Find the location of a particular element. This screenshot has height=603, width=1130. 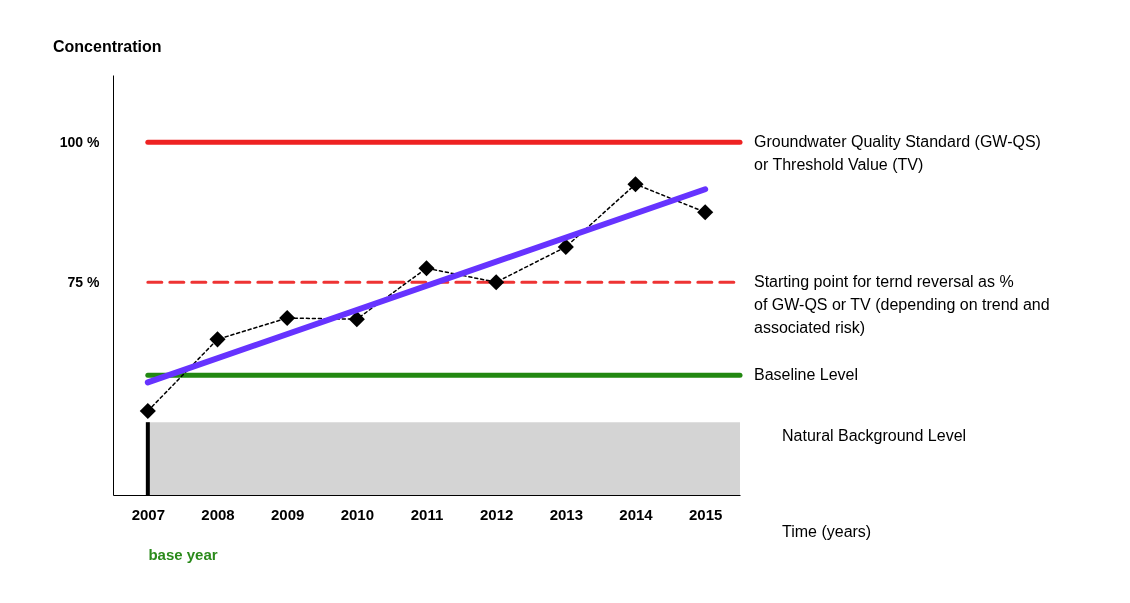

text: base year is located at coordinates (183, 554).